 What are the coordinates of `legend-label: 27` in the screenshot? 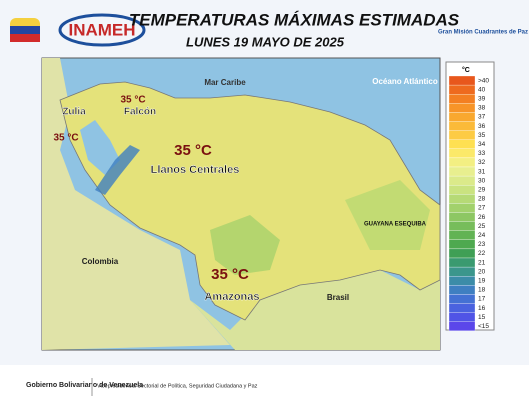 It's located at (482, 208).